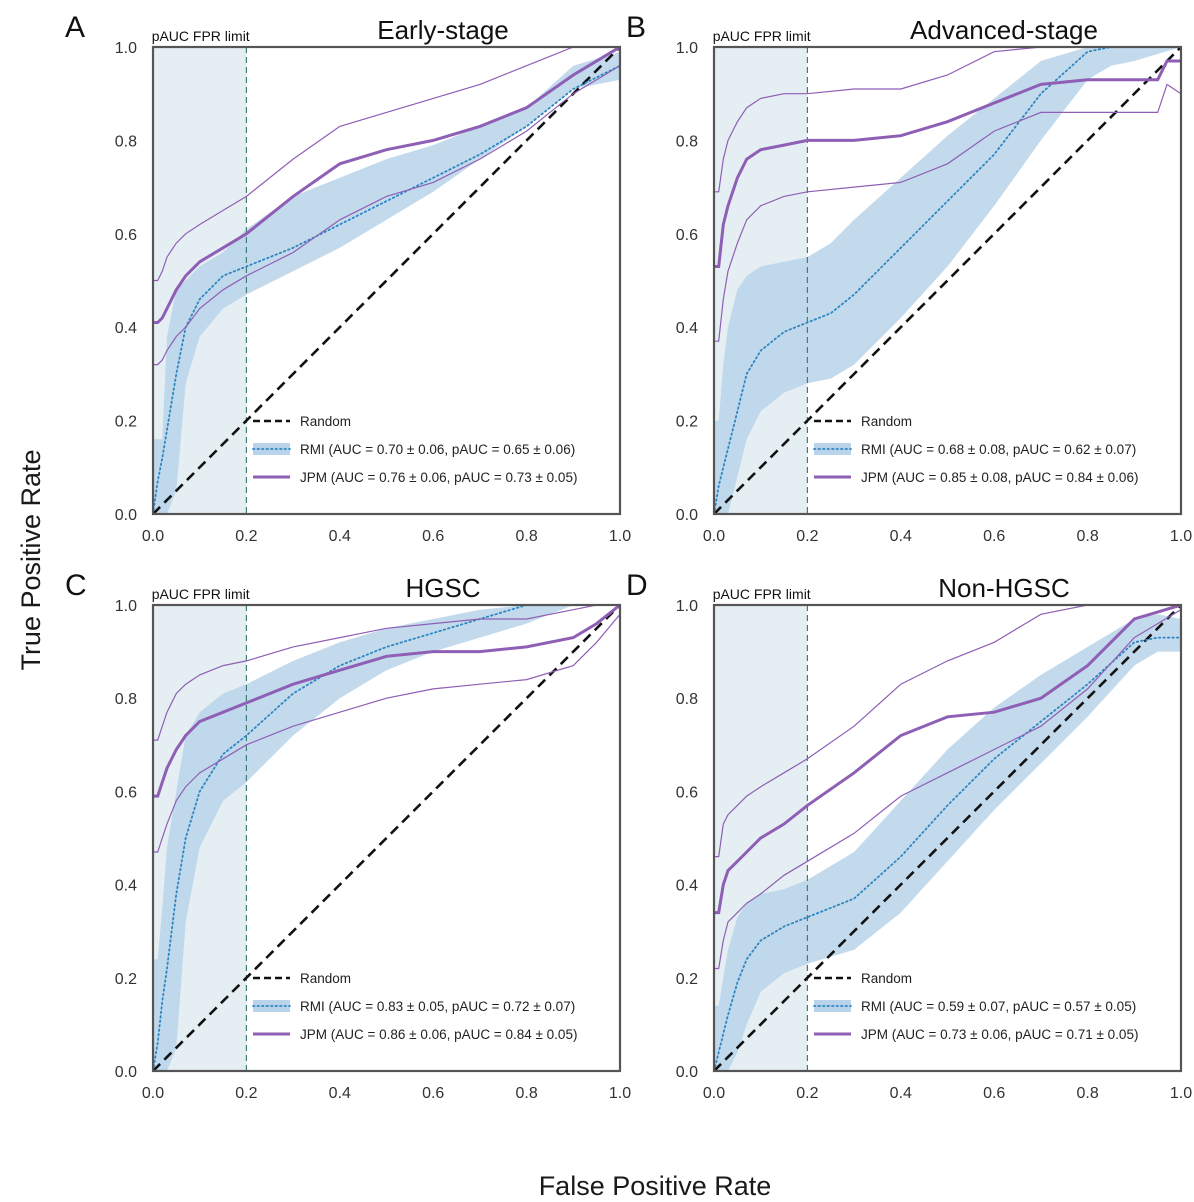  I want to click on rmi-ci-band, so click(947, 842).